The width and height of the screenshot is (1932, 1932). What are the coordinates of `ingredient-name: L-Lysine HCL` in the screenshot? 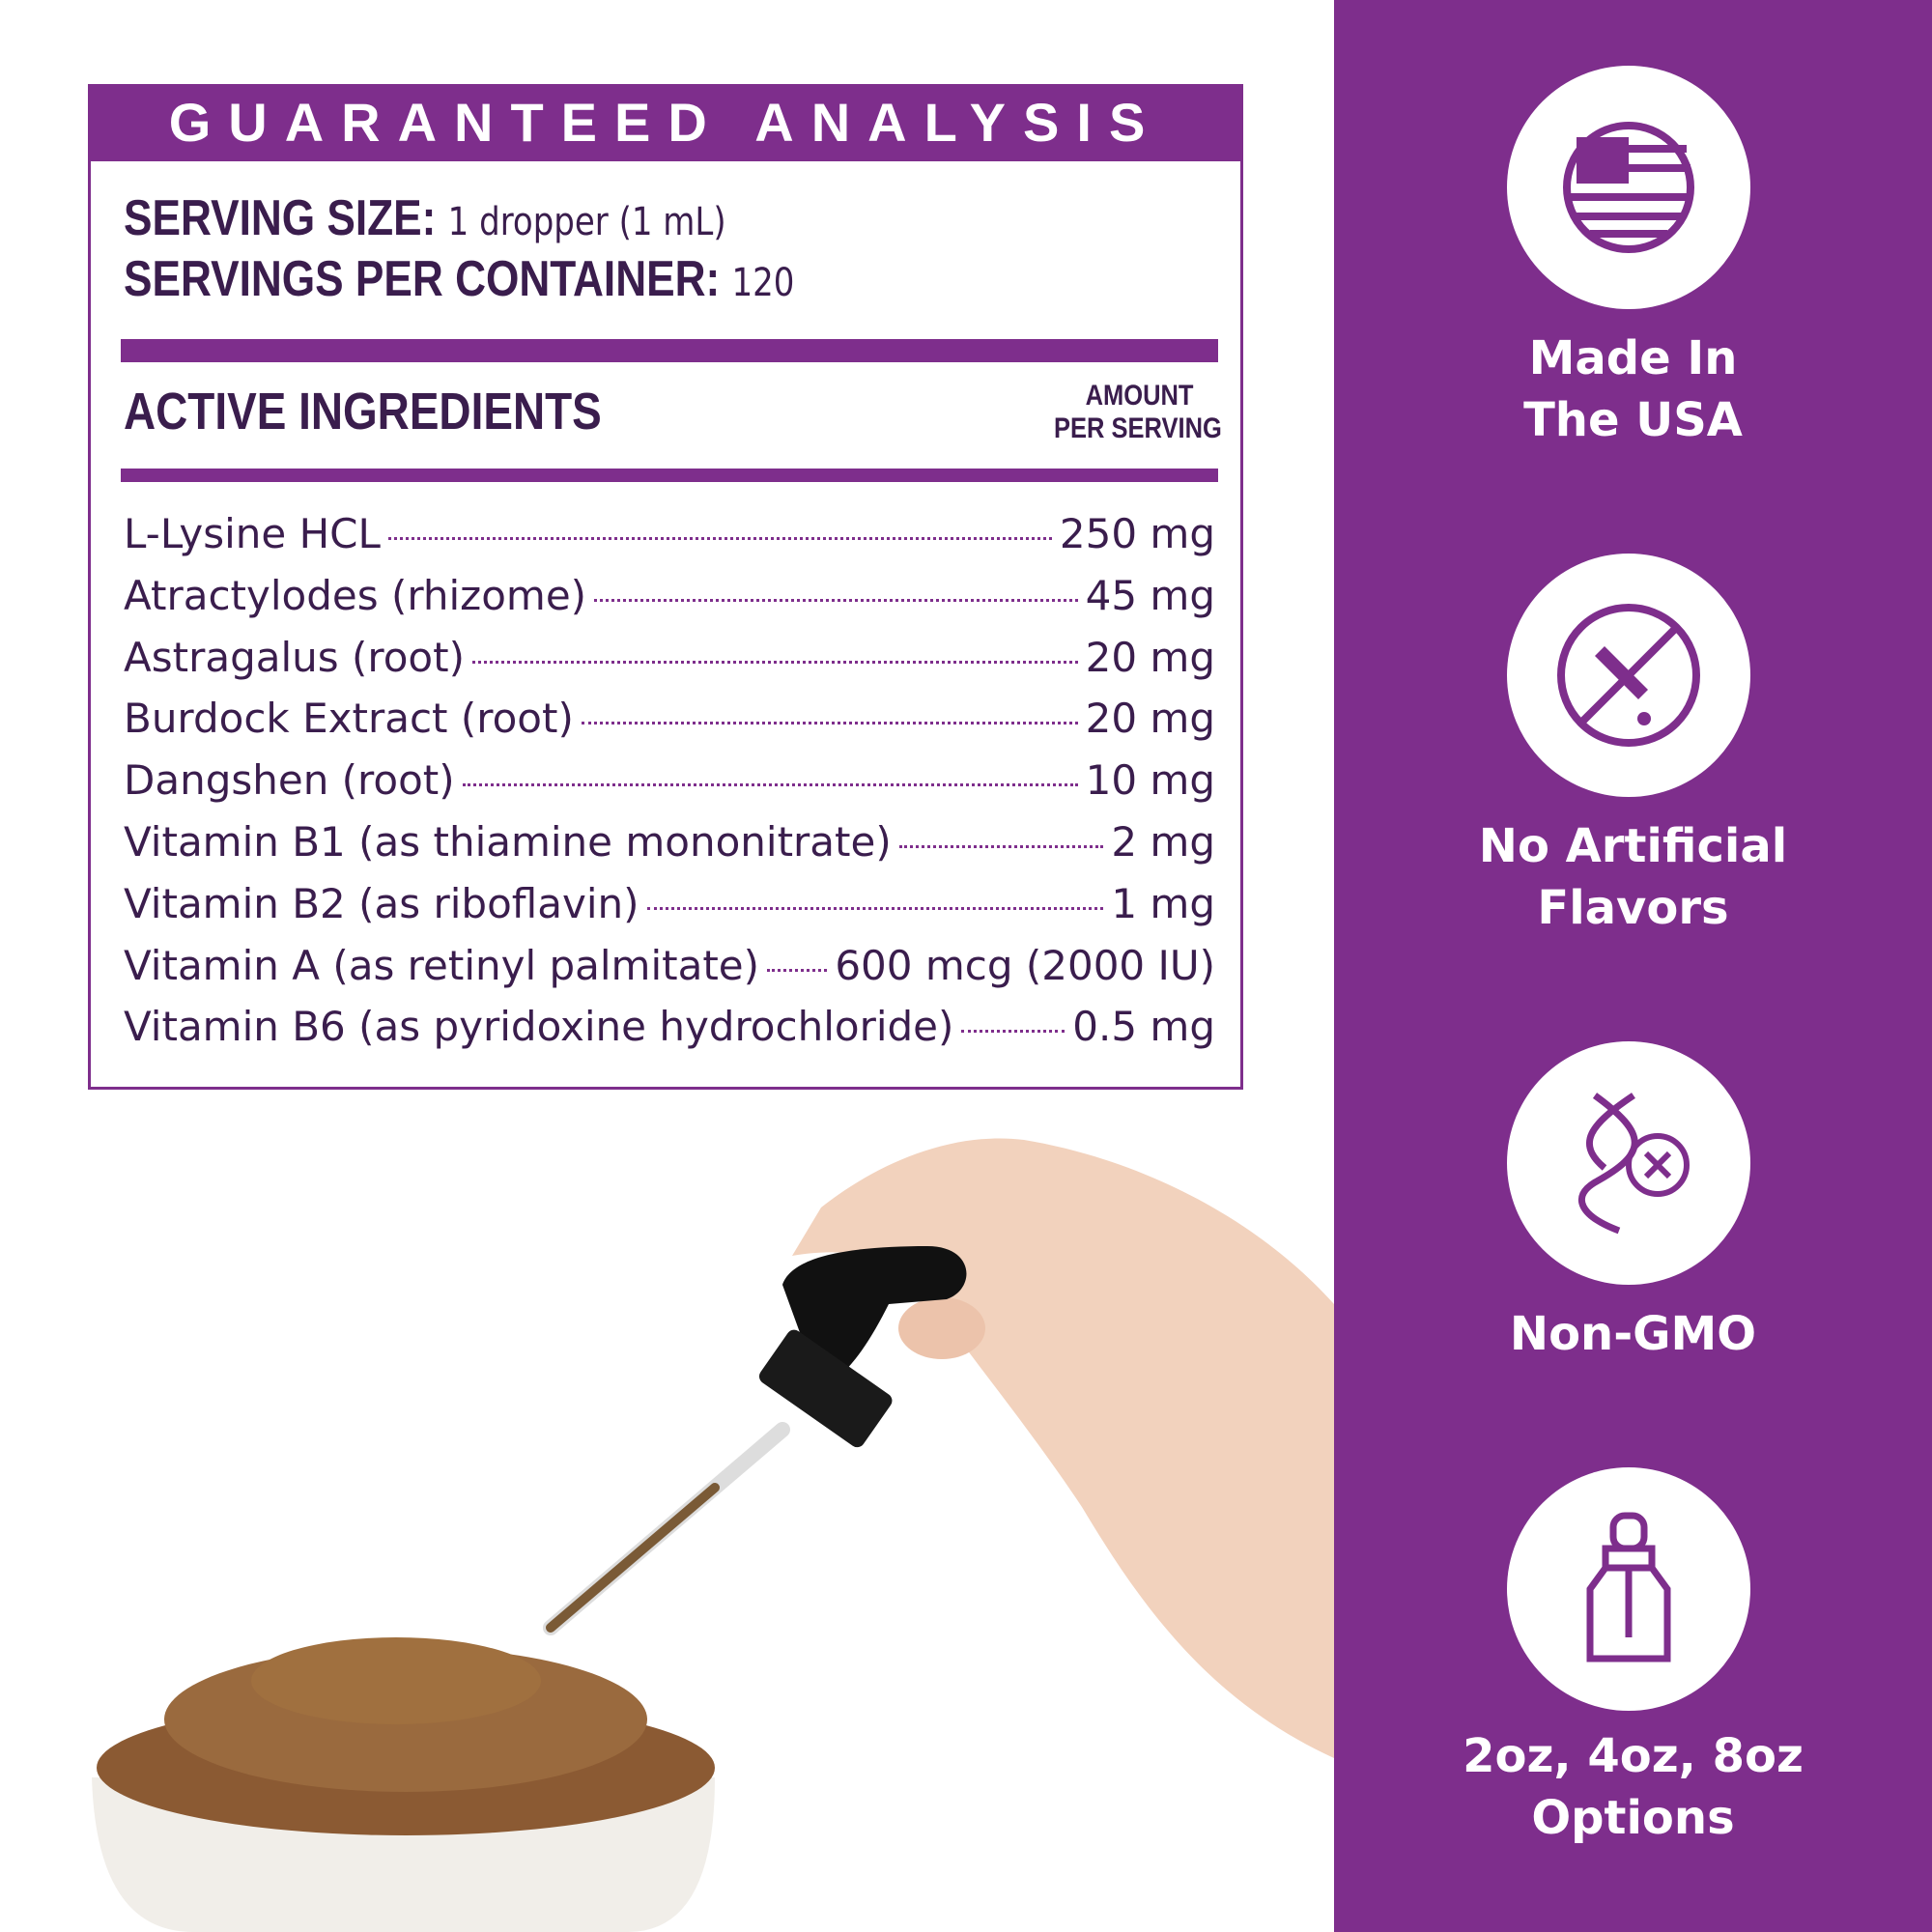 It's located at (252, 533).